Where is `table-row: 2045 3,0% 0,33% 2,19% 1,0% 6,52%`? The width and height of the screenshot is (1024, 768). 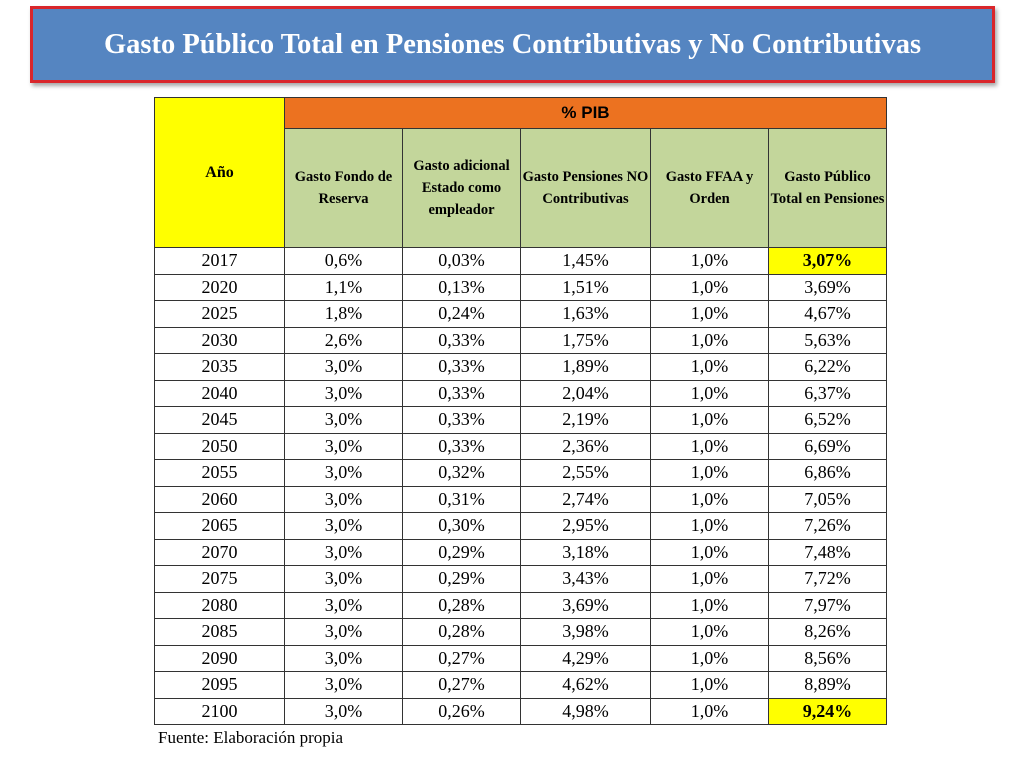
table-row: 2045 3,0% 0,33% 2,19% 1,0% 6,52% is located at coordinates (520, 420).